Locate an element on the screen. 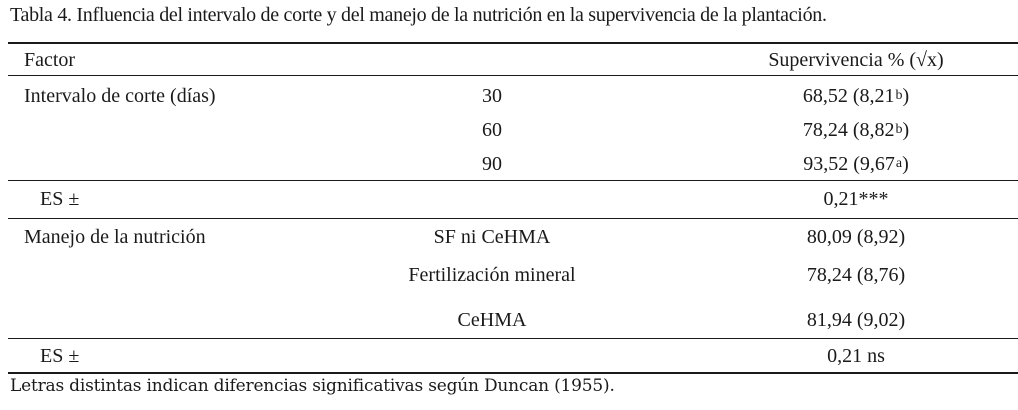 The image size is (1018, 410). level-fertilizacion-mineral: Fertilización mineral is located at coordinates (492, 275).